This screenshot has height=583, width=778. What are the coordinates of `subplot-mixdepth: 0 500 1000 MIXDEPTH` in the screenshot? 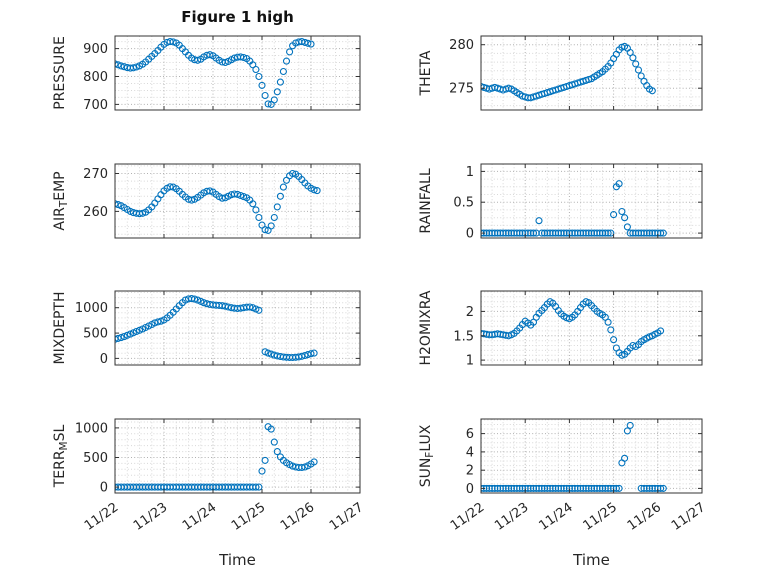 It's located at (206, 328).